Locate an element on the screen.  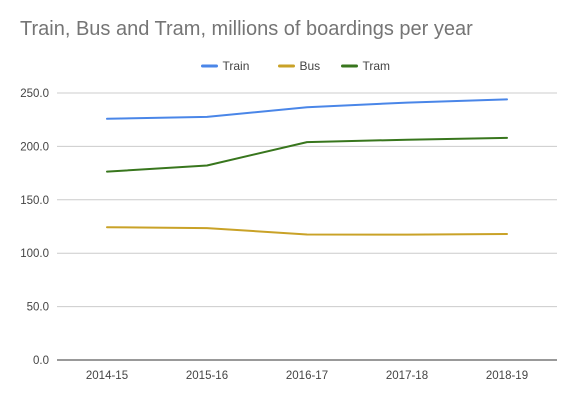
x-tick-label: 2018-19 is located at coordinates (507, 376).